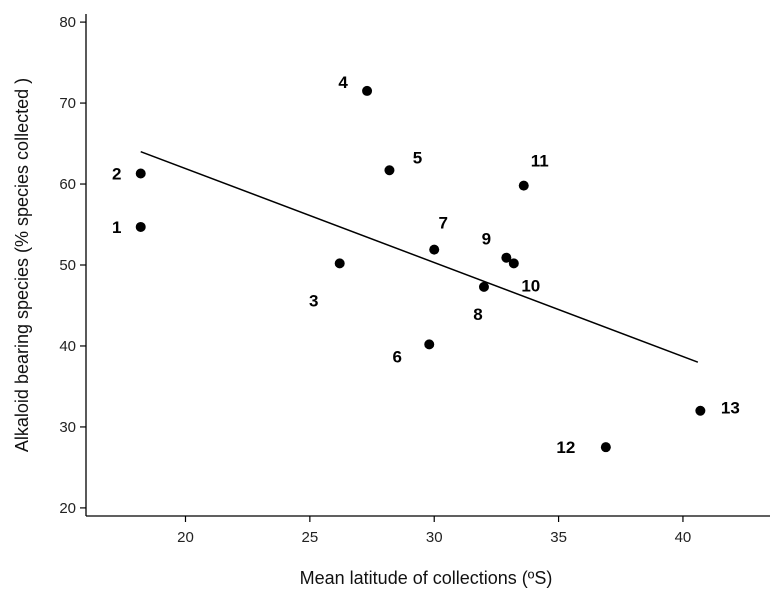 This screenshot has width=770, height=589. I want to click on point-label-4: 4, so click(343, 82).